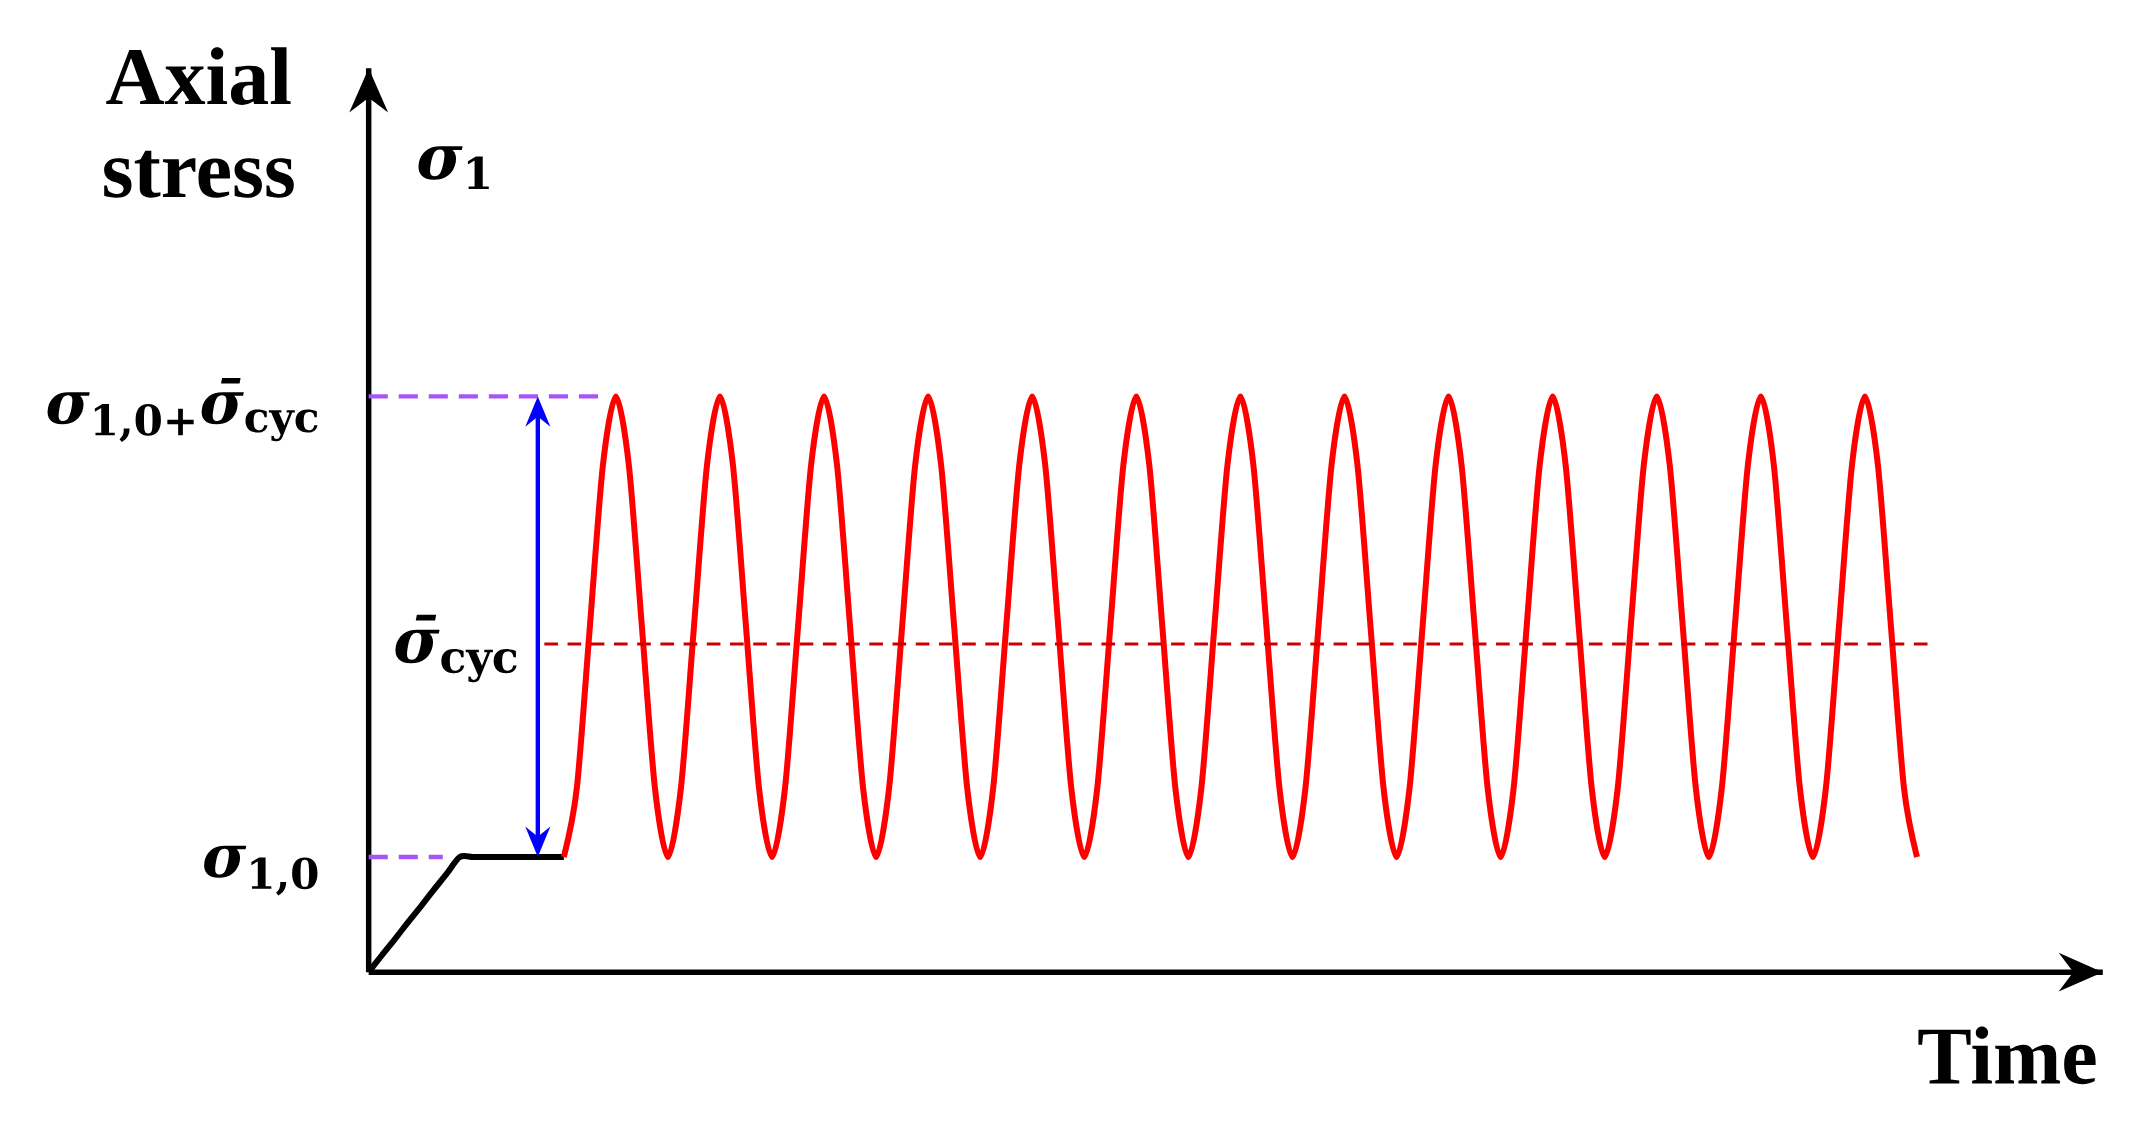 This screenshot has height=1125, width=2141. I want to click on annotation: σ̄$_{cyc}$, so click(456, 648).